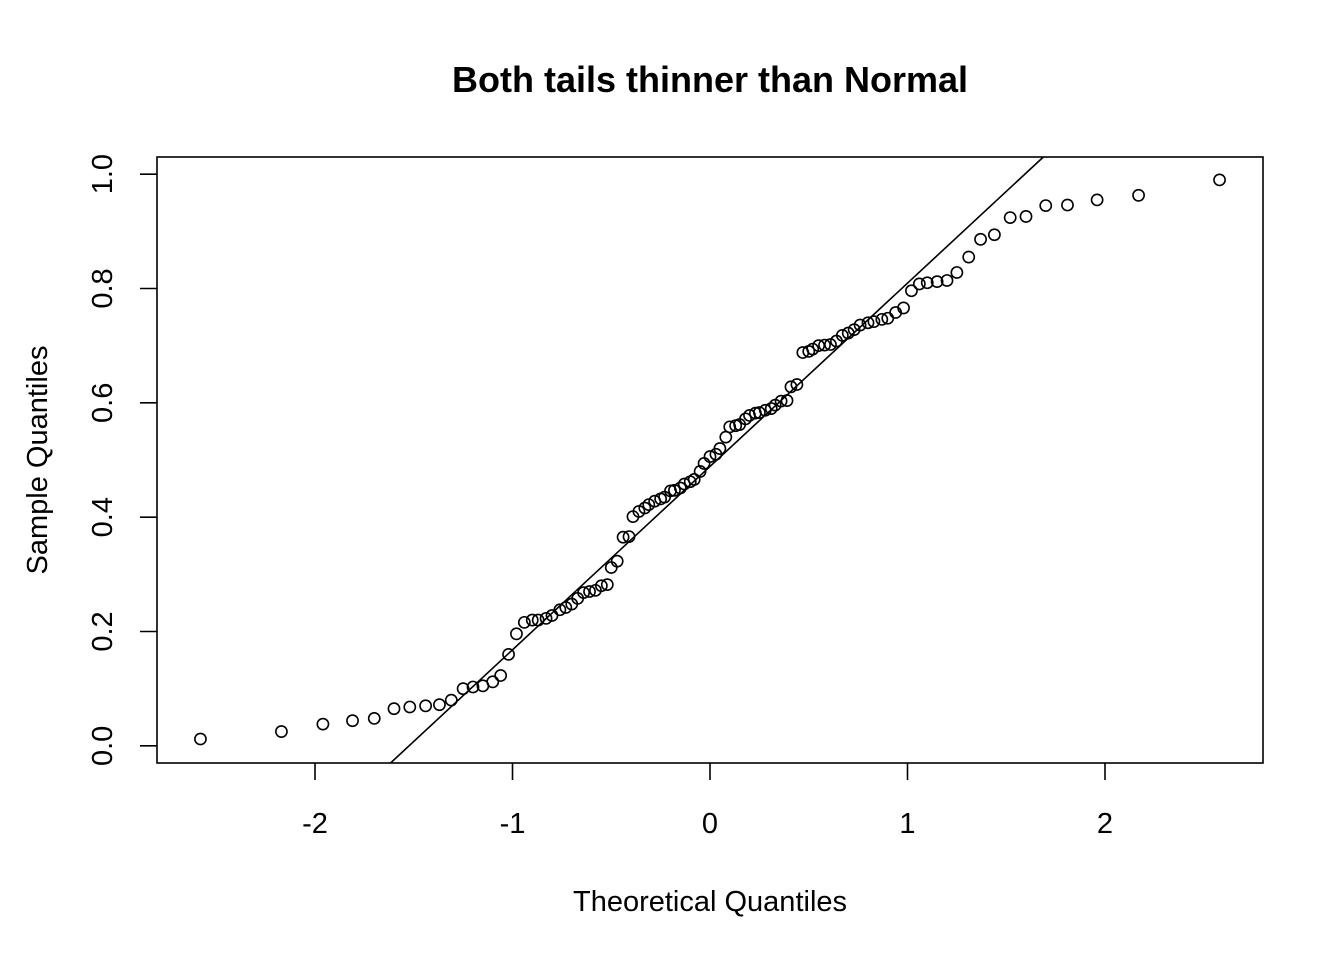 The width and height of the screenshot is (1344, 960). I want to click on x-tick-label: 0, so click(710, 824).